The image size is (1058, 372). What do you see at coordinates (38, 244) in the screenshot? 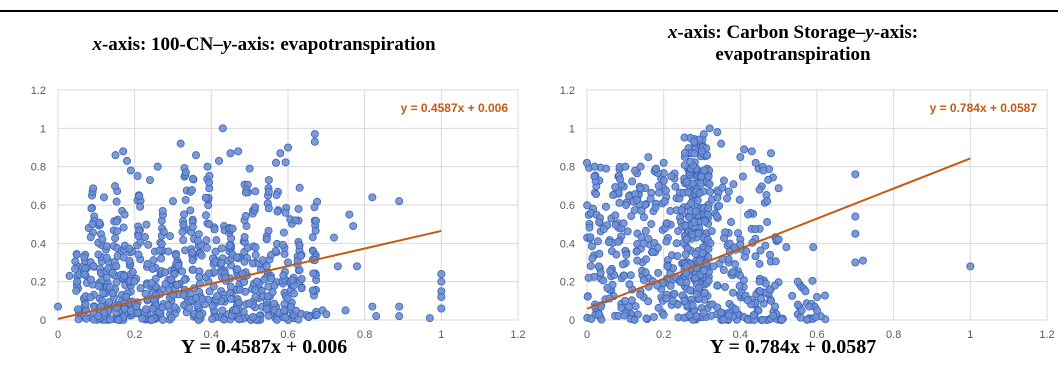
I see `y-tick-label: 0.4` at bounding box center [38, 244].